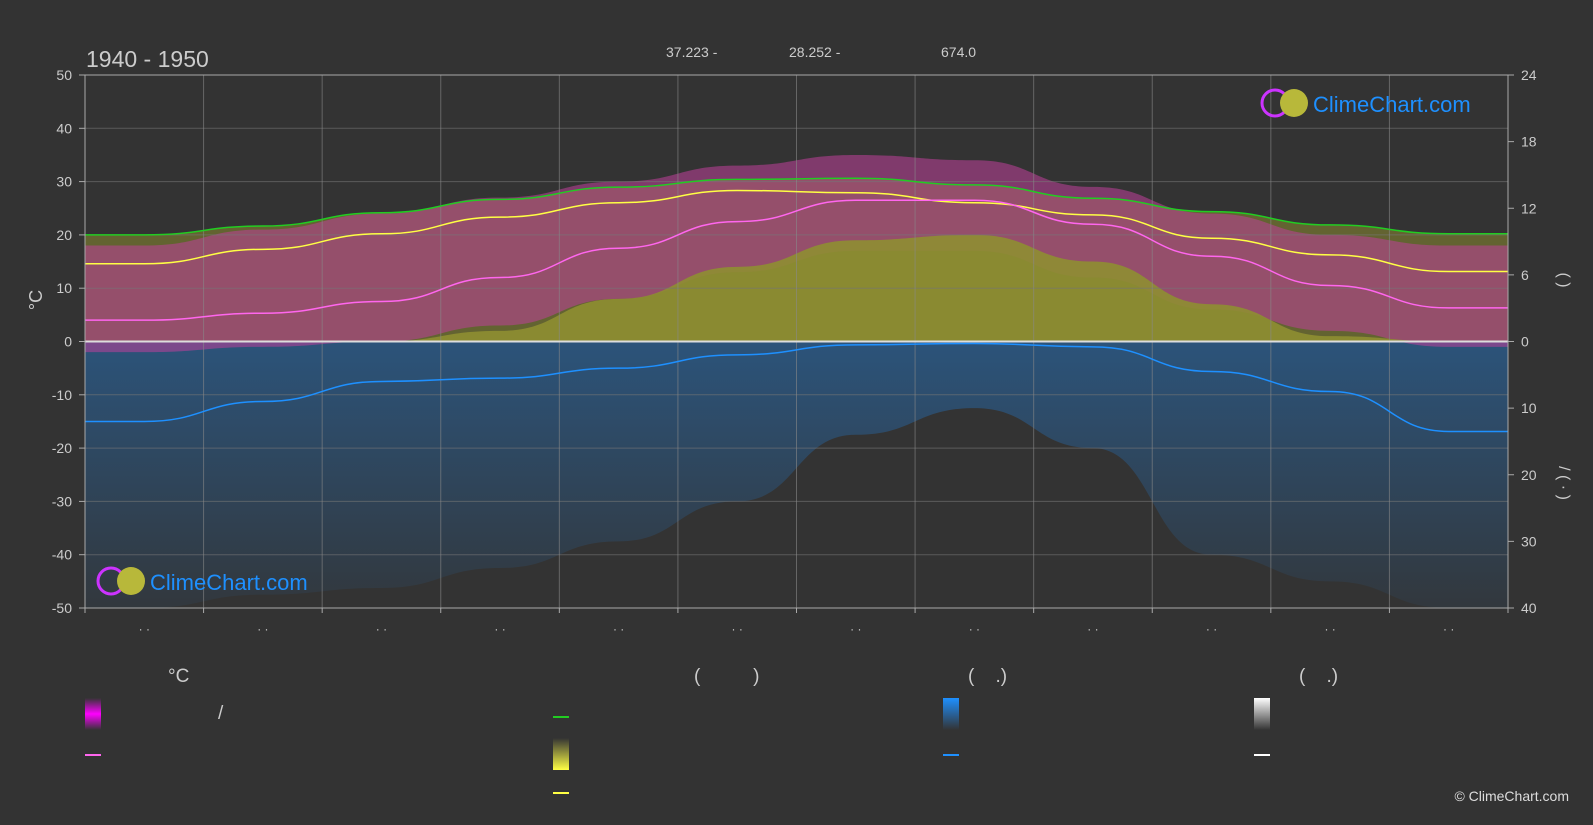  Describe the element at coordinates (796, 387) in the screenshot. I see `rain-line` at that location.